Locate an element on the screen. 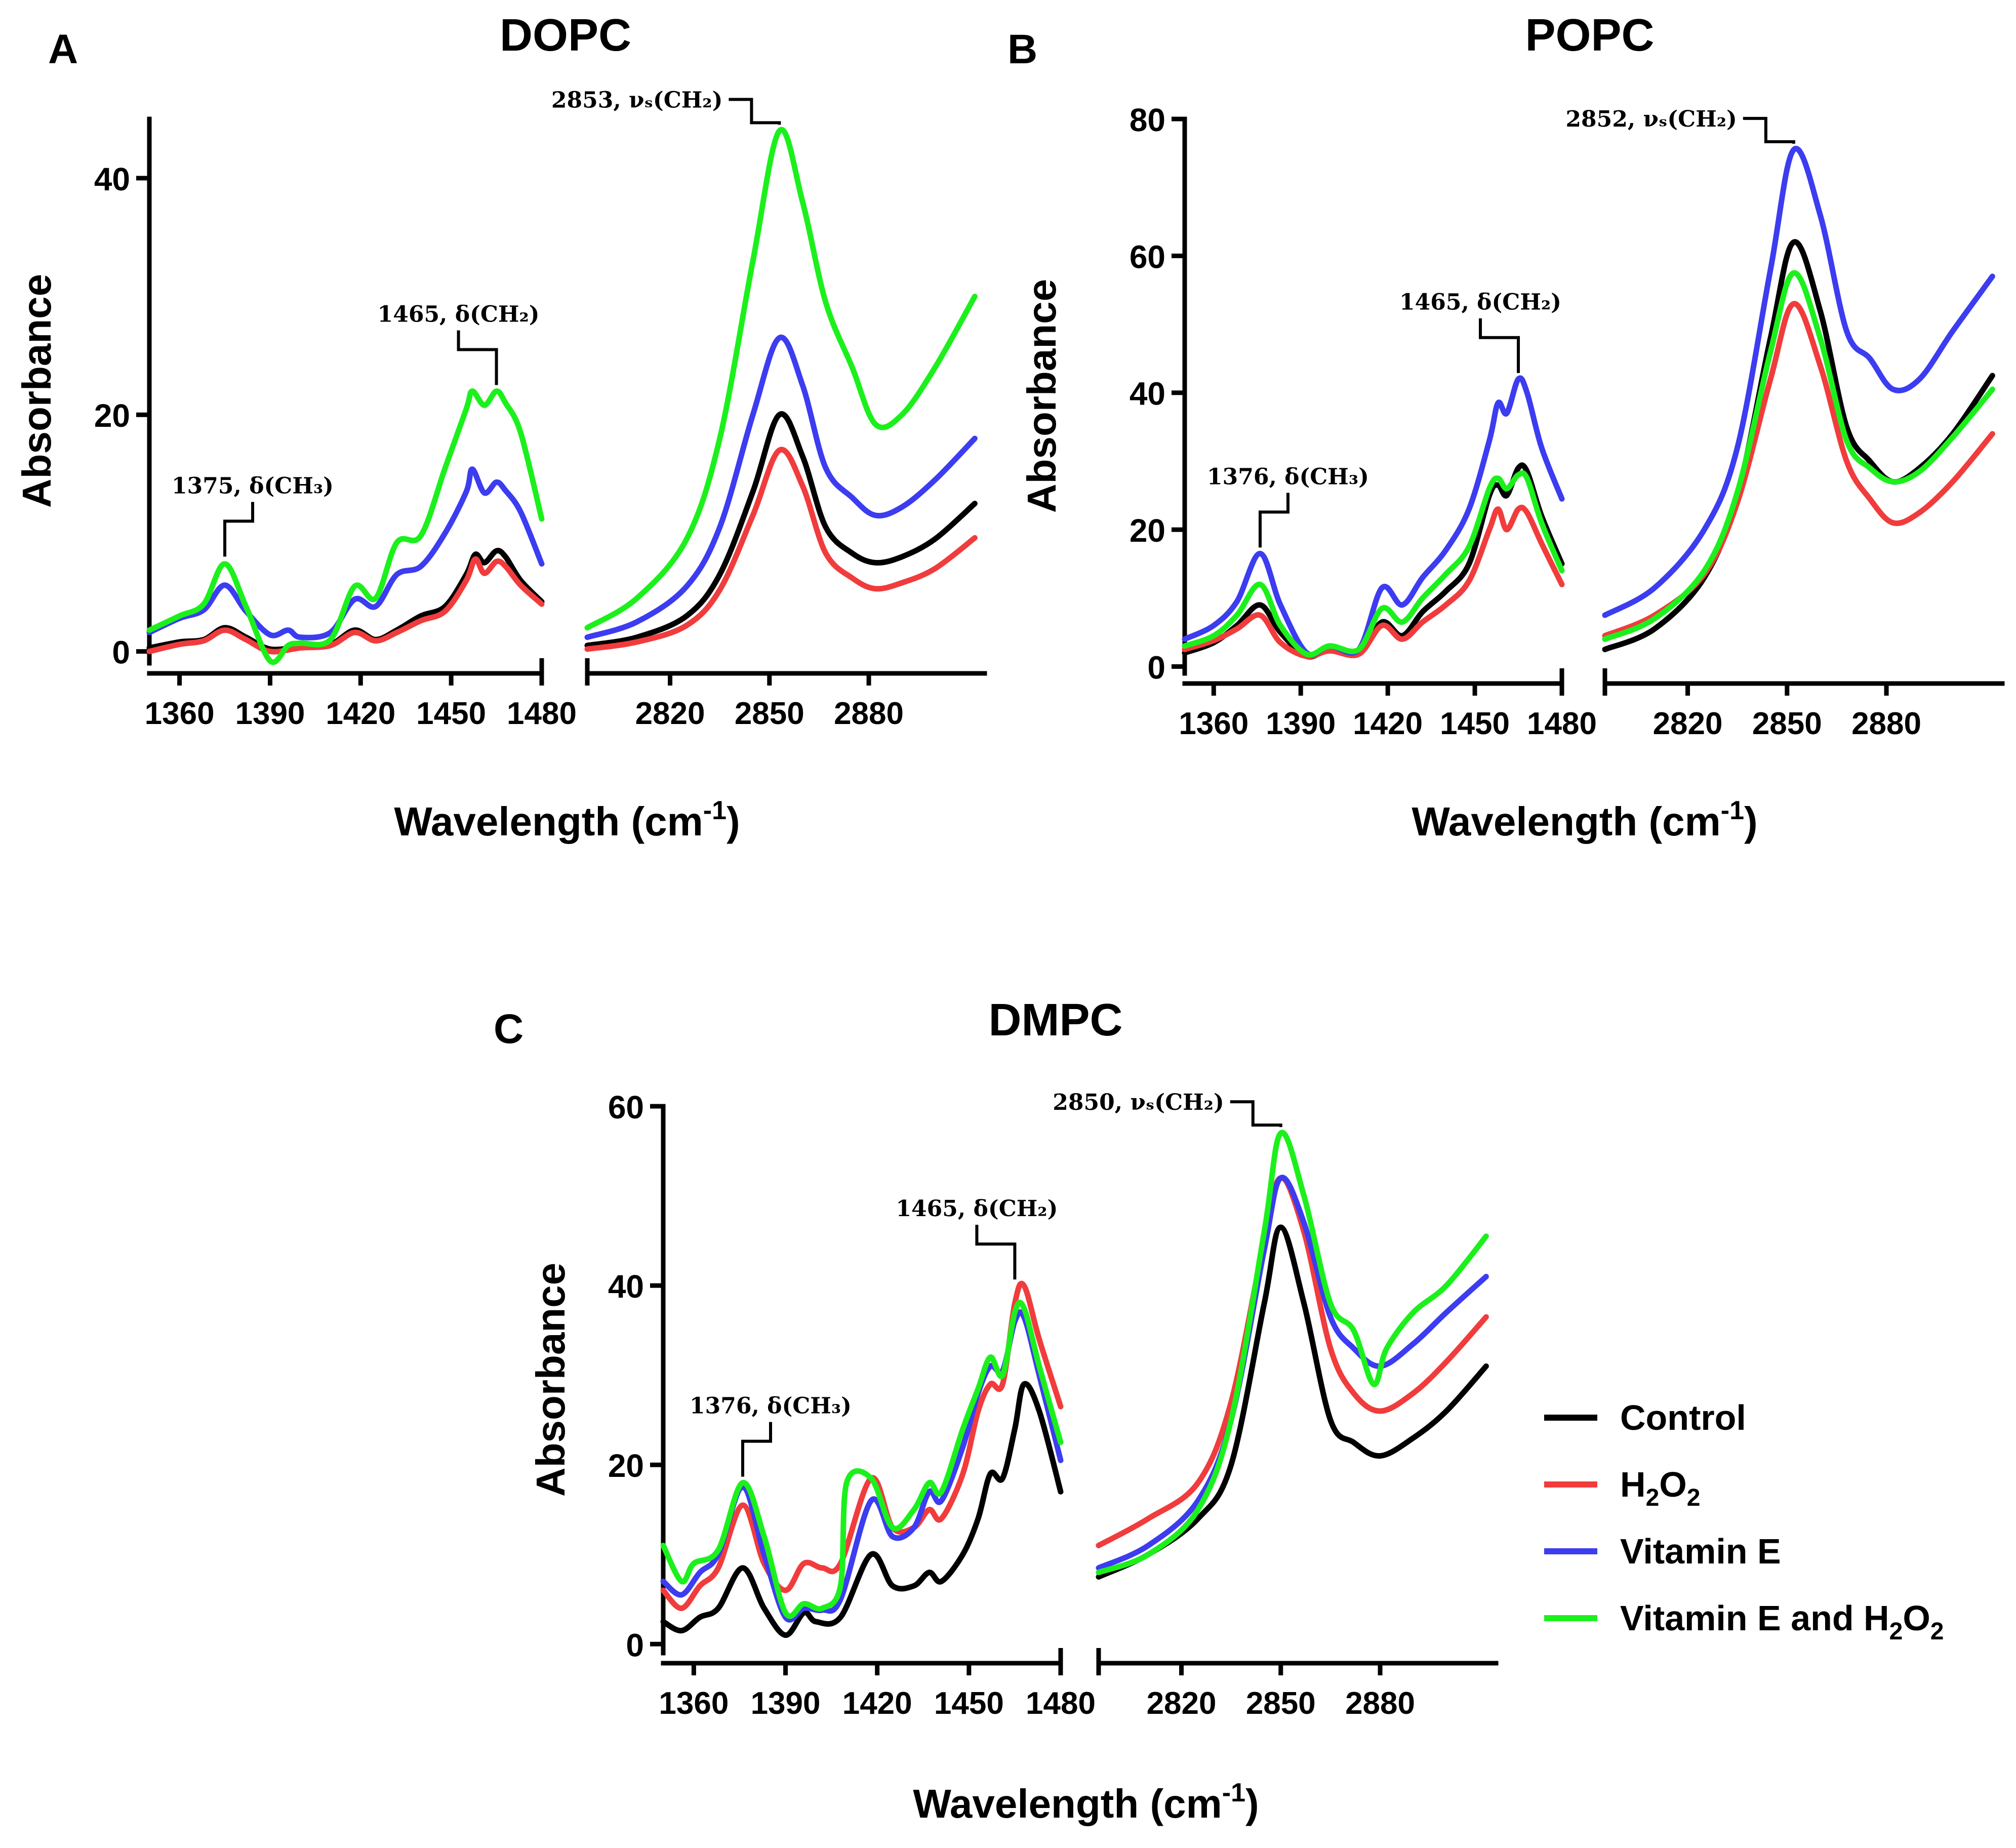 Image resolution: width=2016 pixels, height=1848 pixels. chart-title: POPC is located at coordinates (1590, 35).